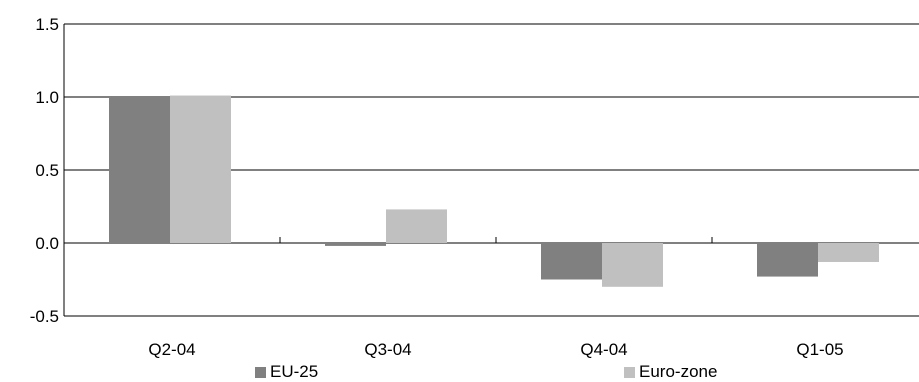  I want to click on y-tick-label-1-0: 1.0, so click(47, 97).